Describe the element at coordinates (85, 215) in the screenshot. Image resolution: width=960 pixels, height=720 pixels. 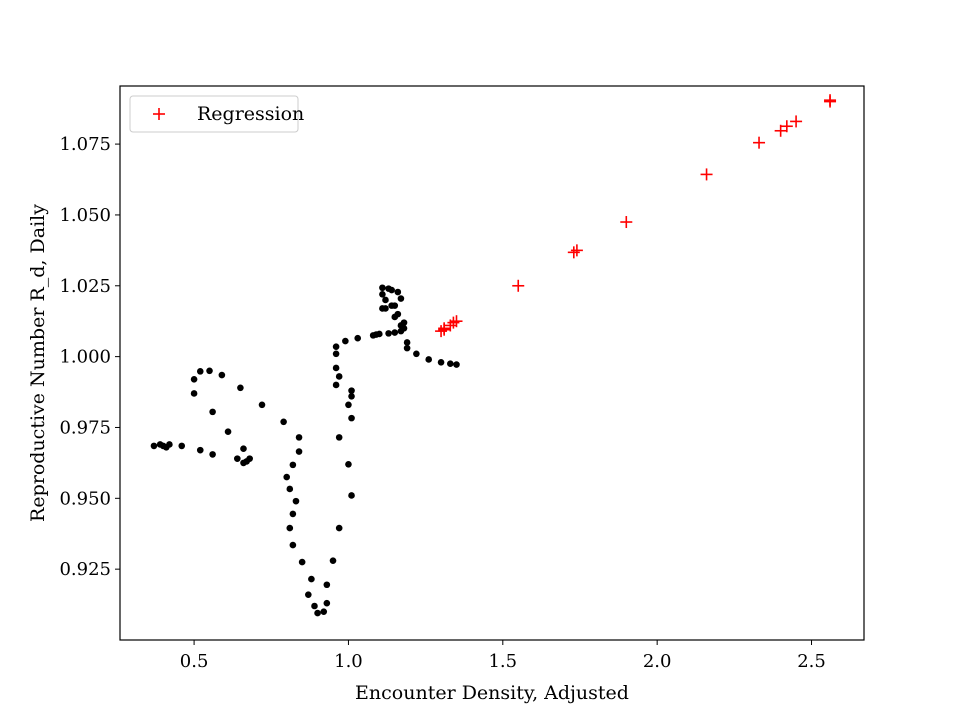
I see `y-tick-label: 1.050` at that location.